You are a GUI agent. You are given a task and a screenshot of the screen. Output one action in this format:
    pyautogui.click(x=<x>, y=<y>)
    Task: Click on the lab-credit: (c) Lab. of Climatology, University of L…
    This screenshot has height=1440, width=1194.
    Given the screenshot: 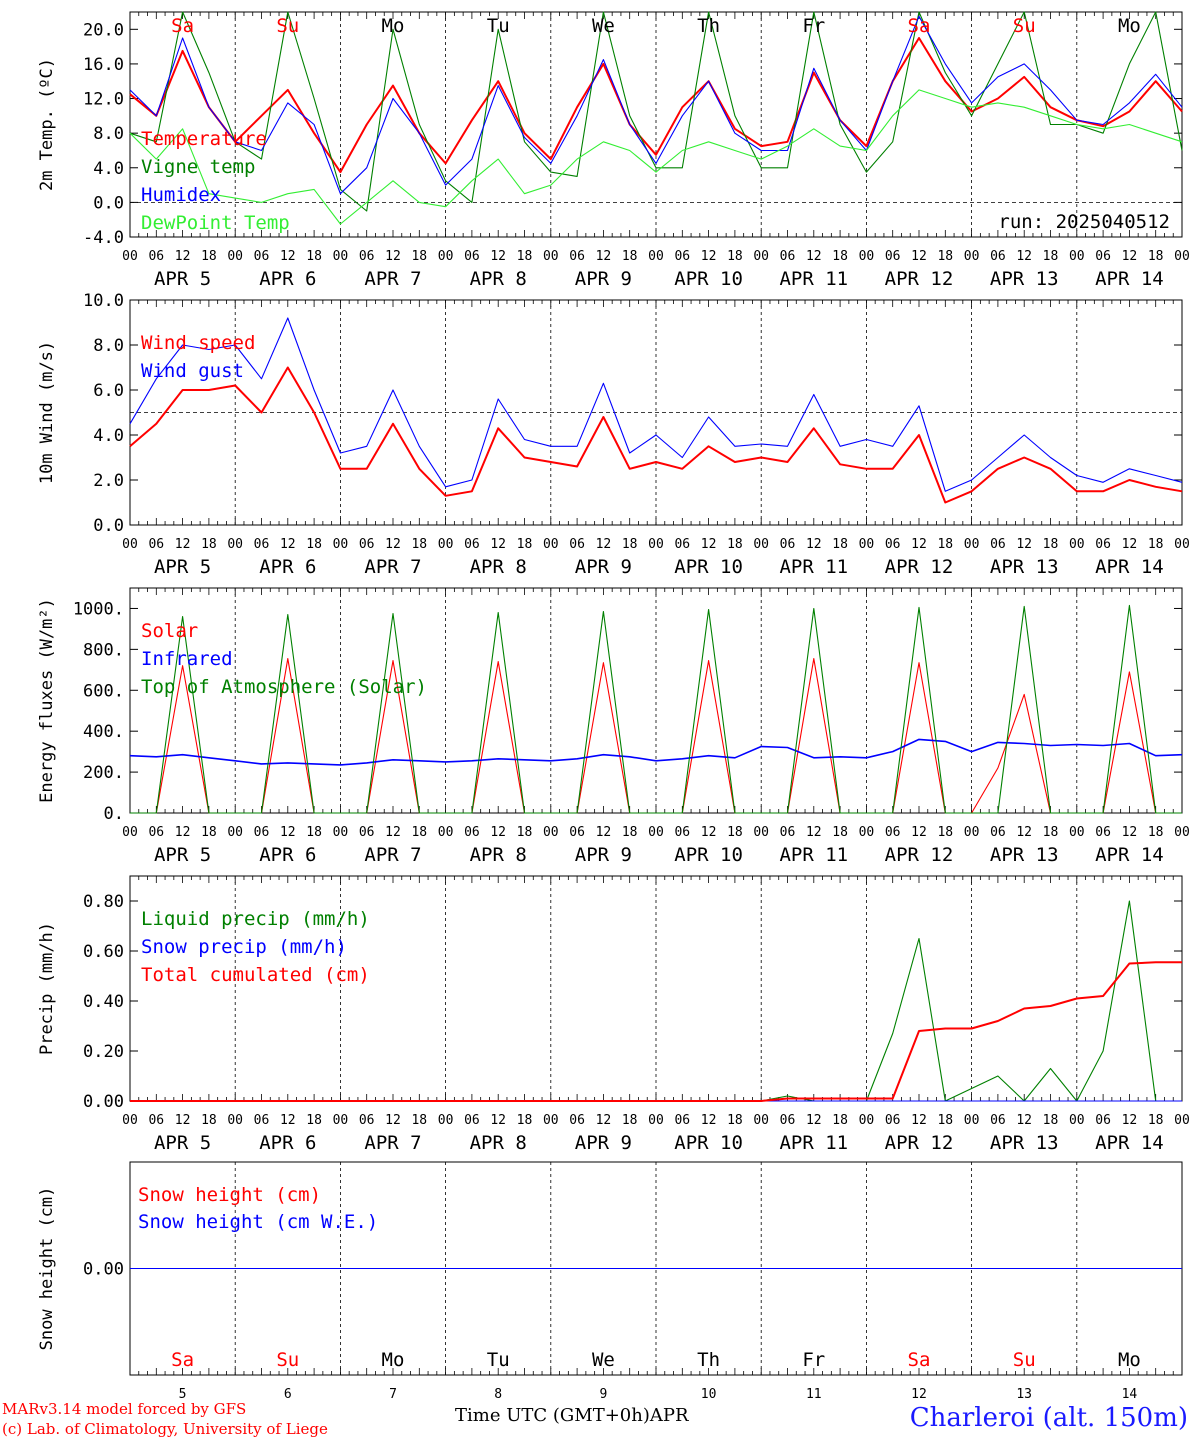 What is the action you would take?
    pyautogui.click(x=165, y=1429)
    